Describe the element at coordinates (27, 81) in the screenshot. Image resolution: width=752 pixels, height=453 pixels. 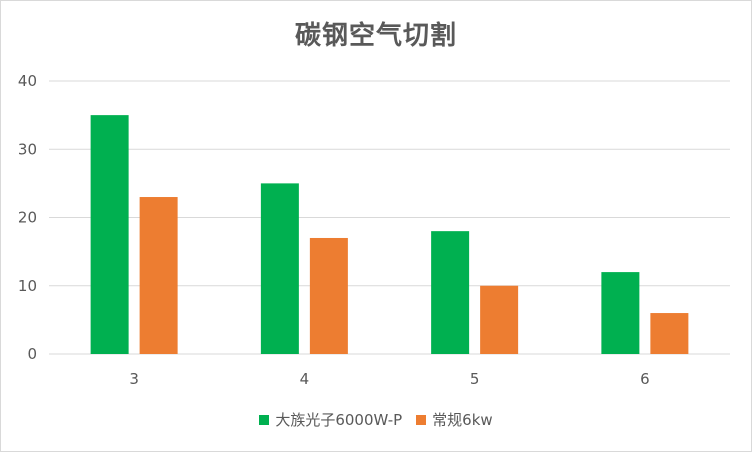
I see `y-tick-label-40: 40` at that location.